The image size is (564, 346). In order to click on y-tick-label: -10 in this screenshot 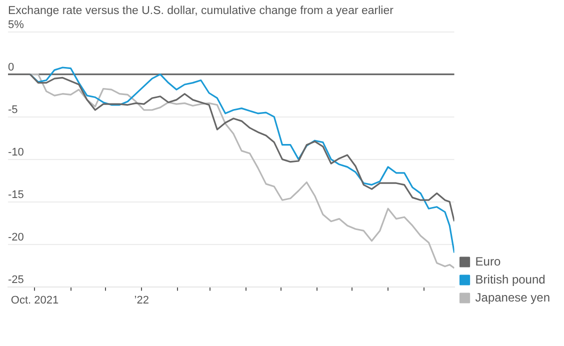, I will do `click(16, 152)`.